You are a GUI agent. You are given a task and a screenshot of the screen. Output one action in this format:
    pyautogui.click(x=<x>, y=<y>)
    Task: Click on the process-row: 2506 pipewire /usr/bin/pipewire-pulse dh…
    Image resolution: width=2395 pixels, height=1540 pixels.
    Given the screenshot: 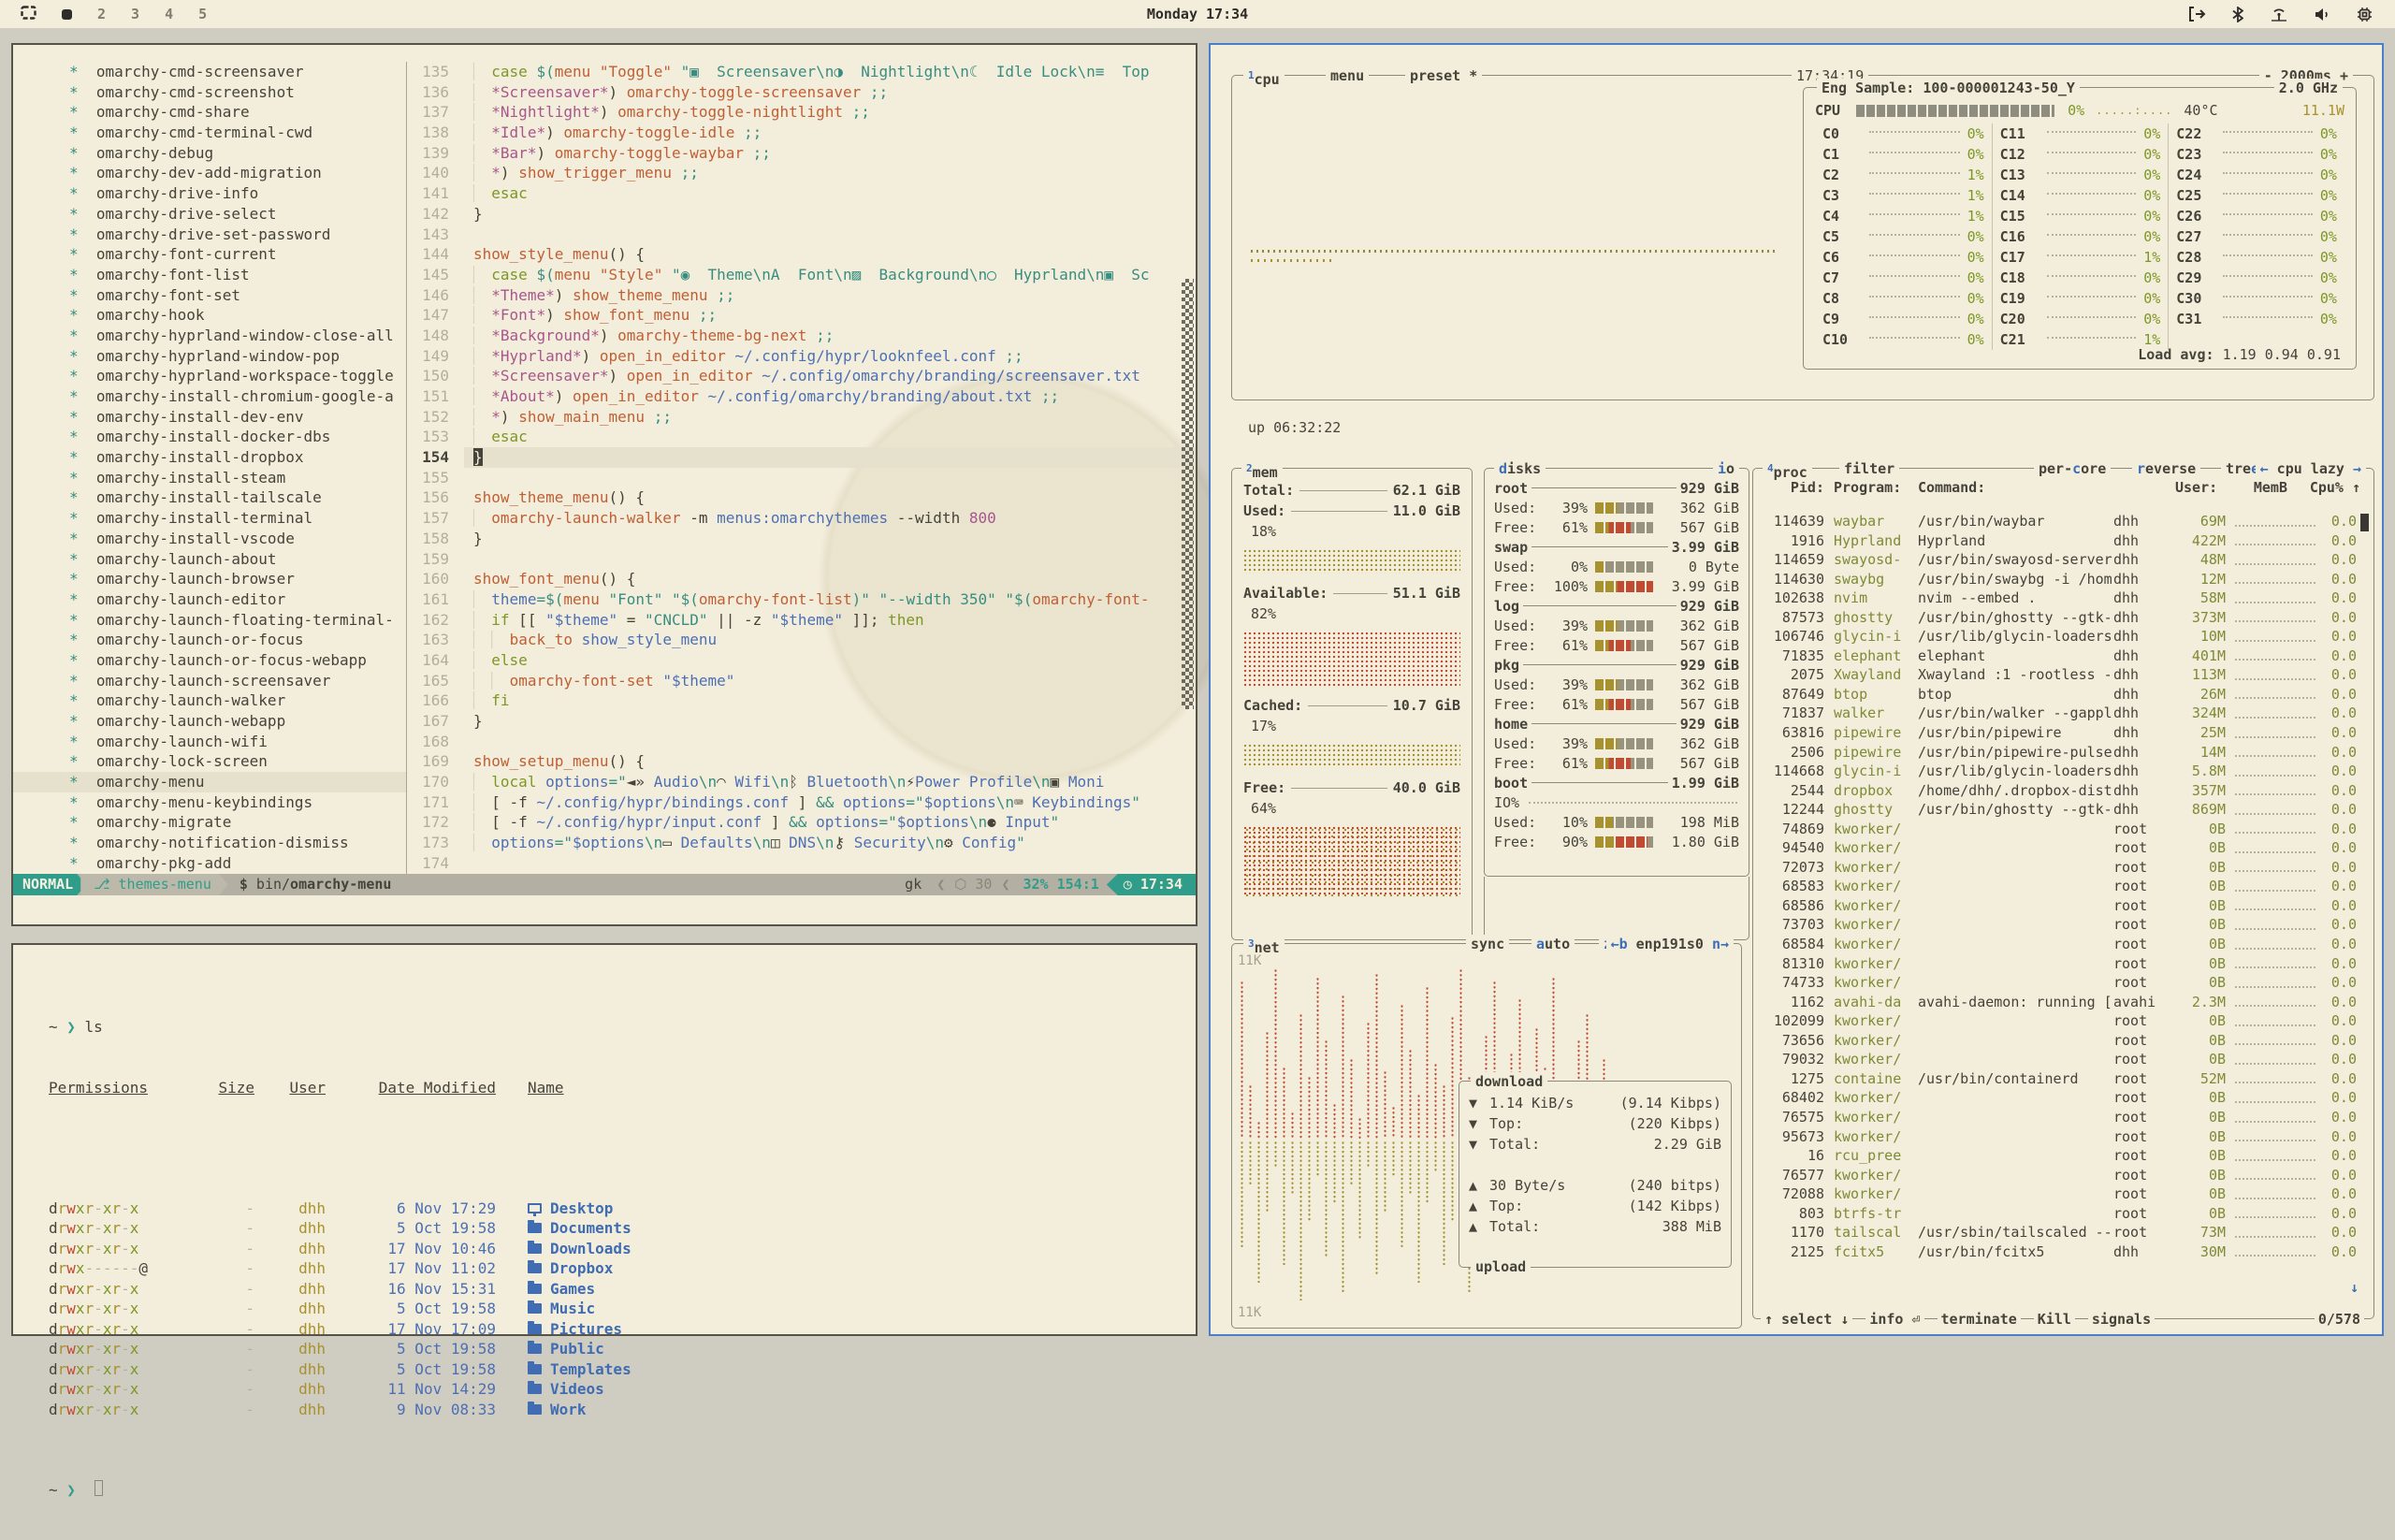 What is the action you would take?
    pyautogui.click(x=2073, y=752)
    